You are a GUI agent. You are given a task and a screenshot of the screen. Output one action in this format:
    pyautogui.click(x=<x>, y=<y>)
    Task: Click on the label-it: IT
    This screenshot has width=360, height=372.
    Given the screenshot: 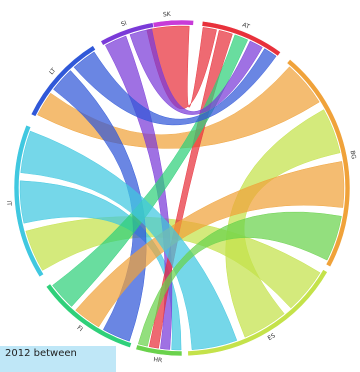 What is the action you would take?
    pyautogui.click(x=8, y=203)
    